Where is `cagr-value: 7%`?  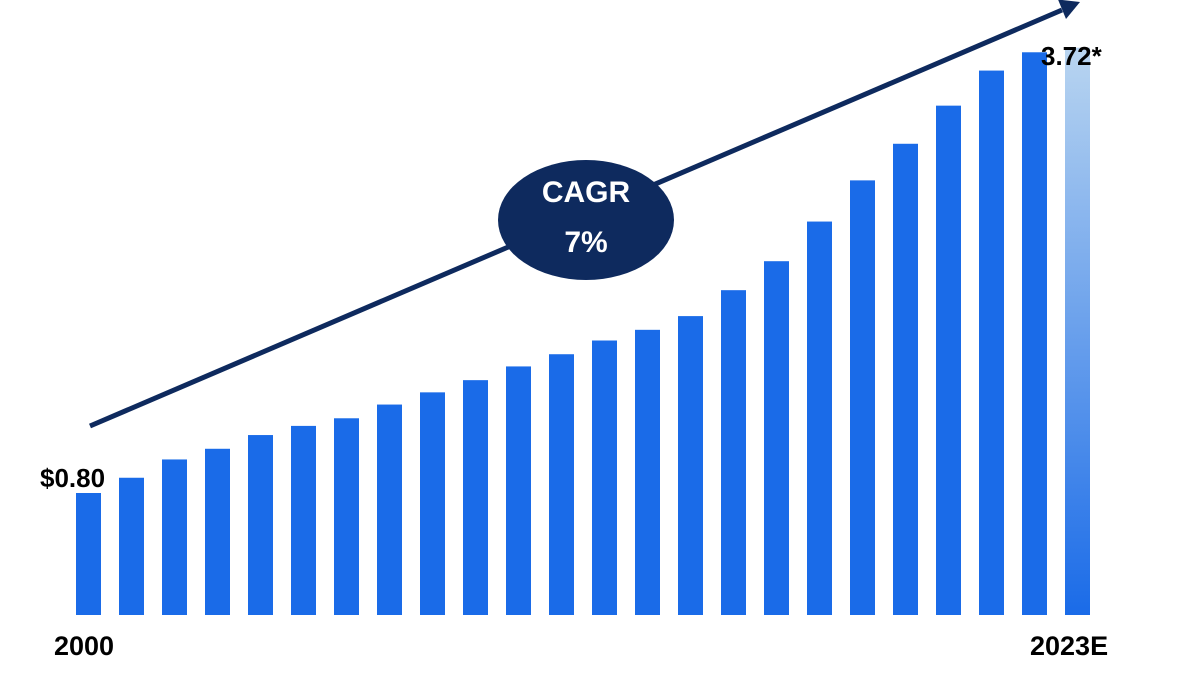 cagr-value: 7% is located at coordinates (585, 242).